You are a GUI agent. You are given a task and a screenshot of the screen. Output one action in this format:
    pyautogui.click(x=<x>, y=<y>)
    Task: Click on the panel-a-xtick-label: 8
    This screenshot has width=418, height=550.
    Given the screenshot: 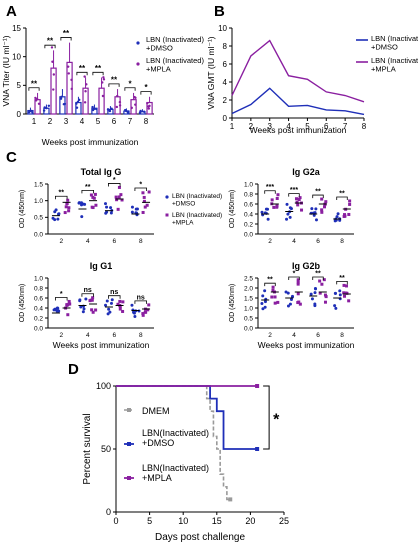 What is the action you would take?
    pyautogui.click(x=146, y=121)
    